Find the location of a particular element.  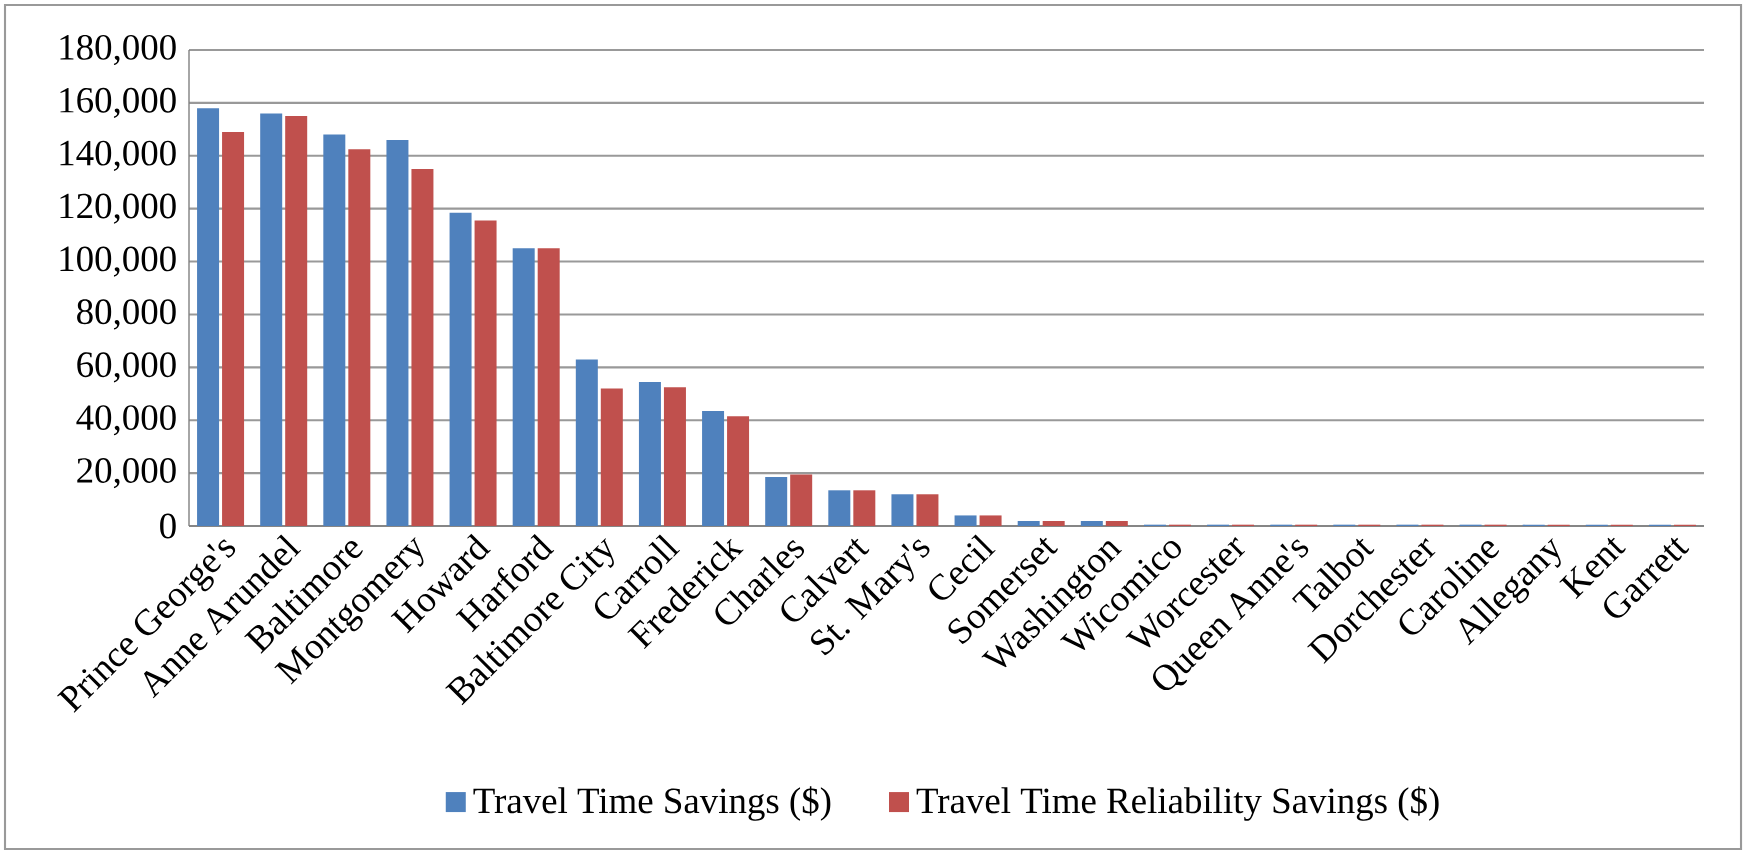

y-tick-label: 20,000 is located at coordinates (126, 473).